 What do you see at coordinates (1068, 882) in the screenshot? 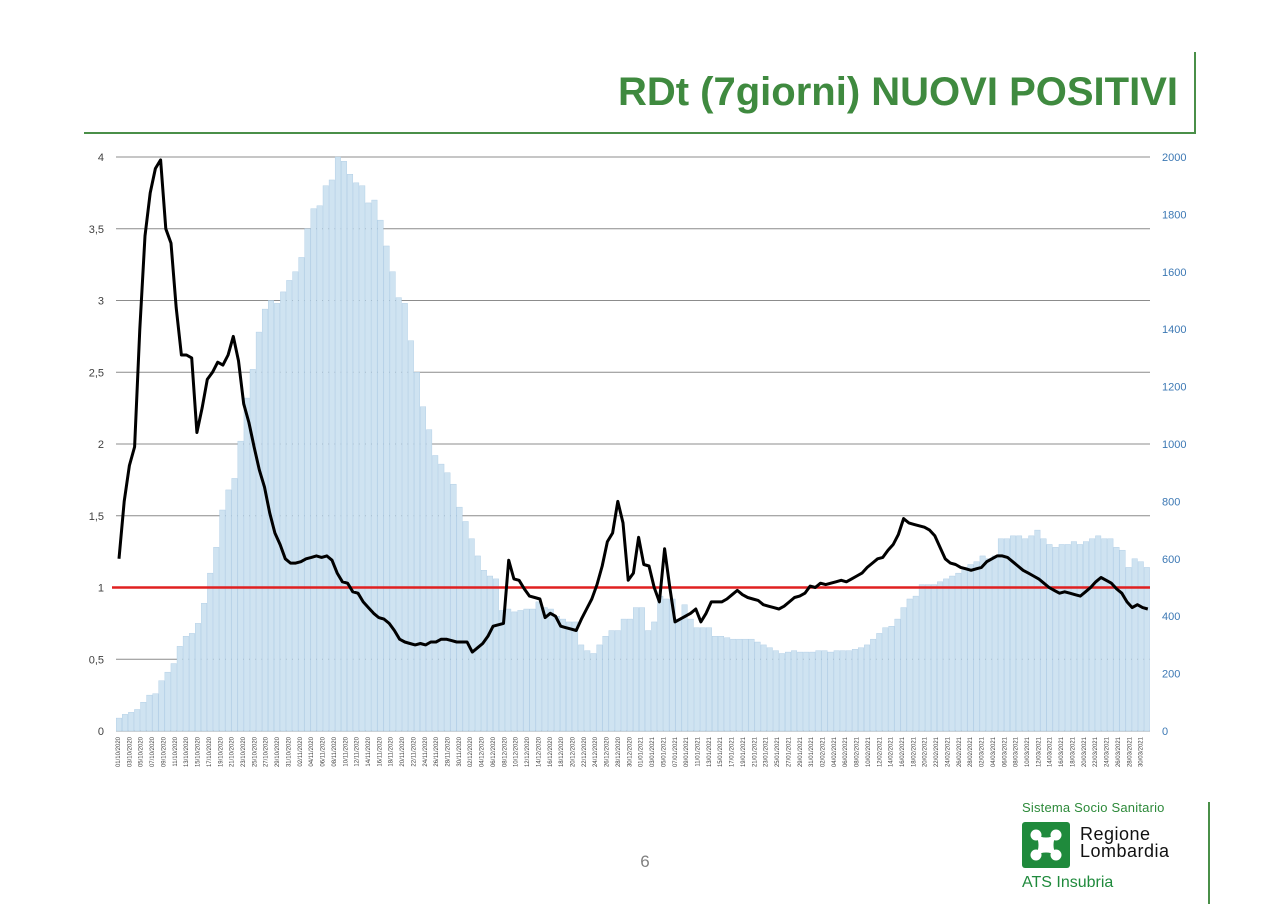
I see `logo-bottom-text: ATS Insubria` at bounding box center [1068, 882].